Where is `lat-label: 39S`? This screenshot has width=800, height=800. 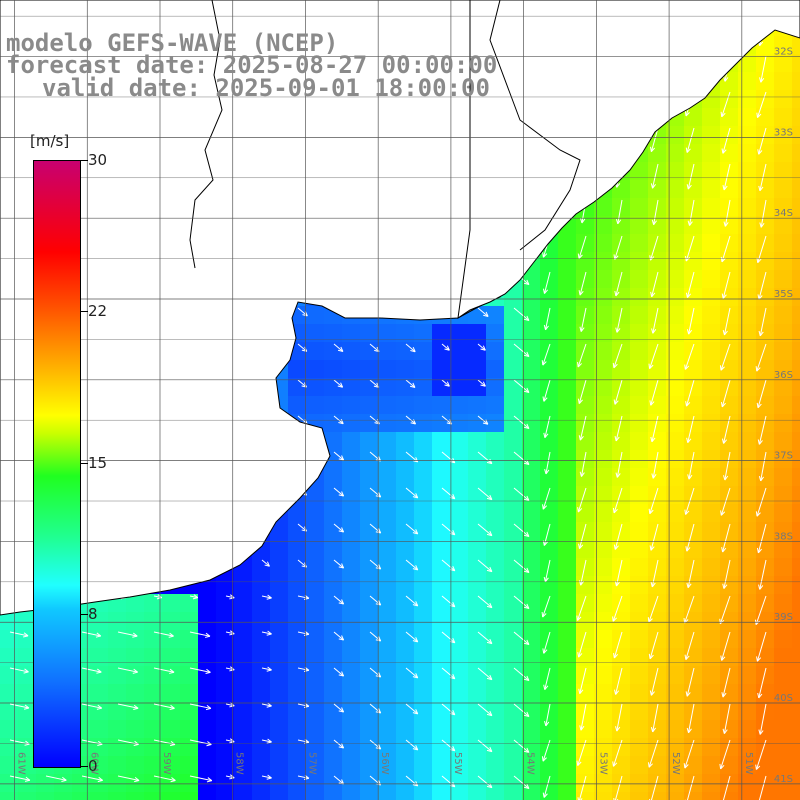
lat-label: 39S is located at coordinates (783, 617).